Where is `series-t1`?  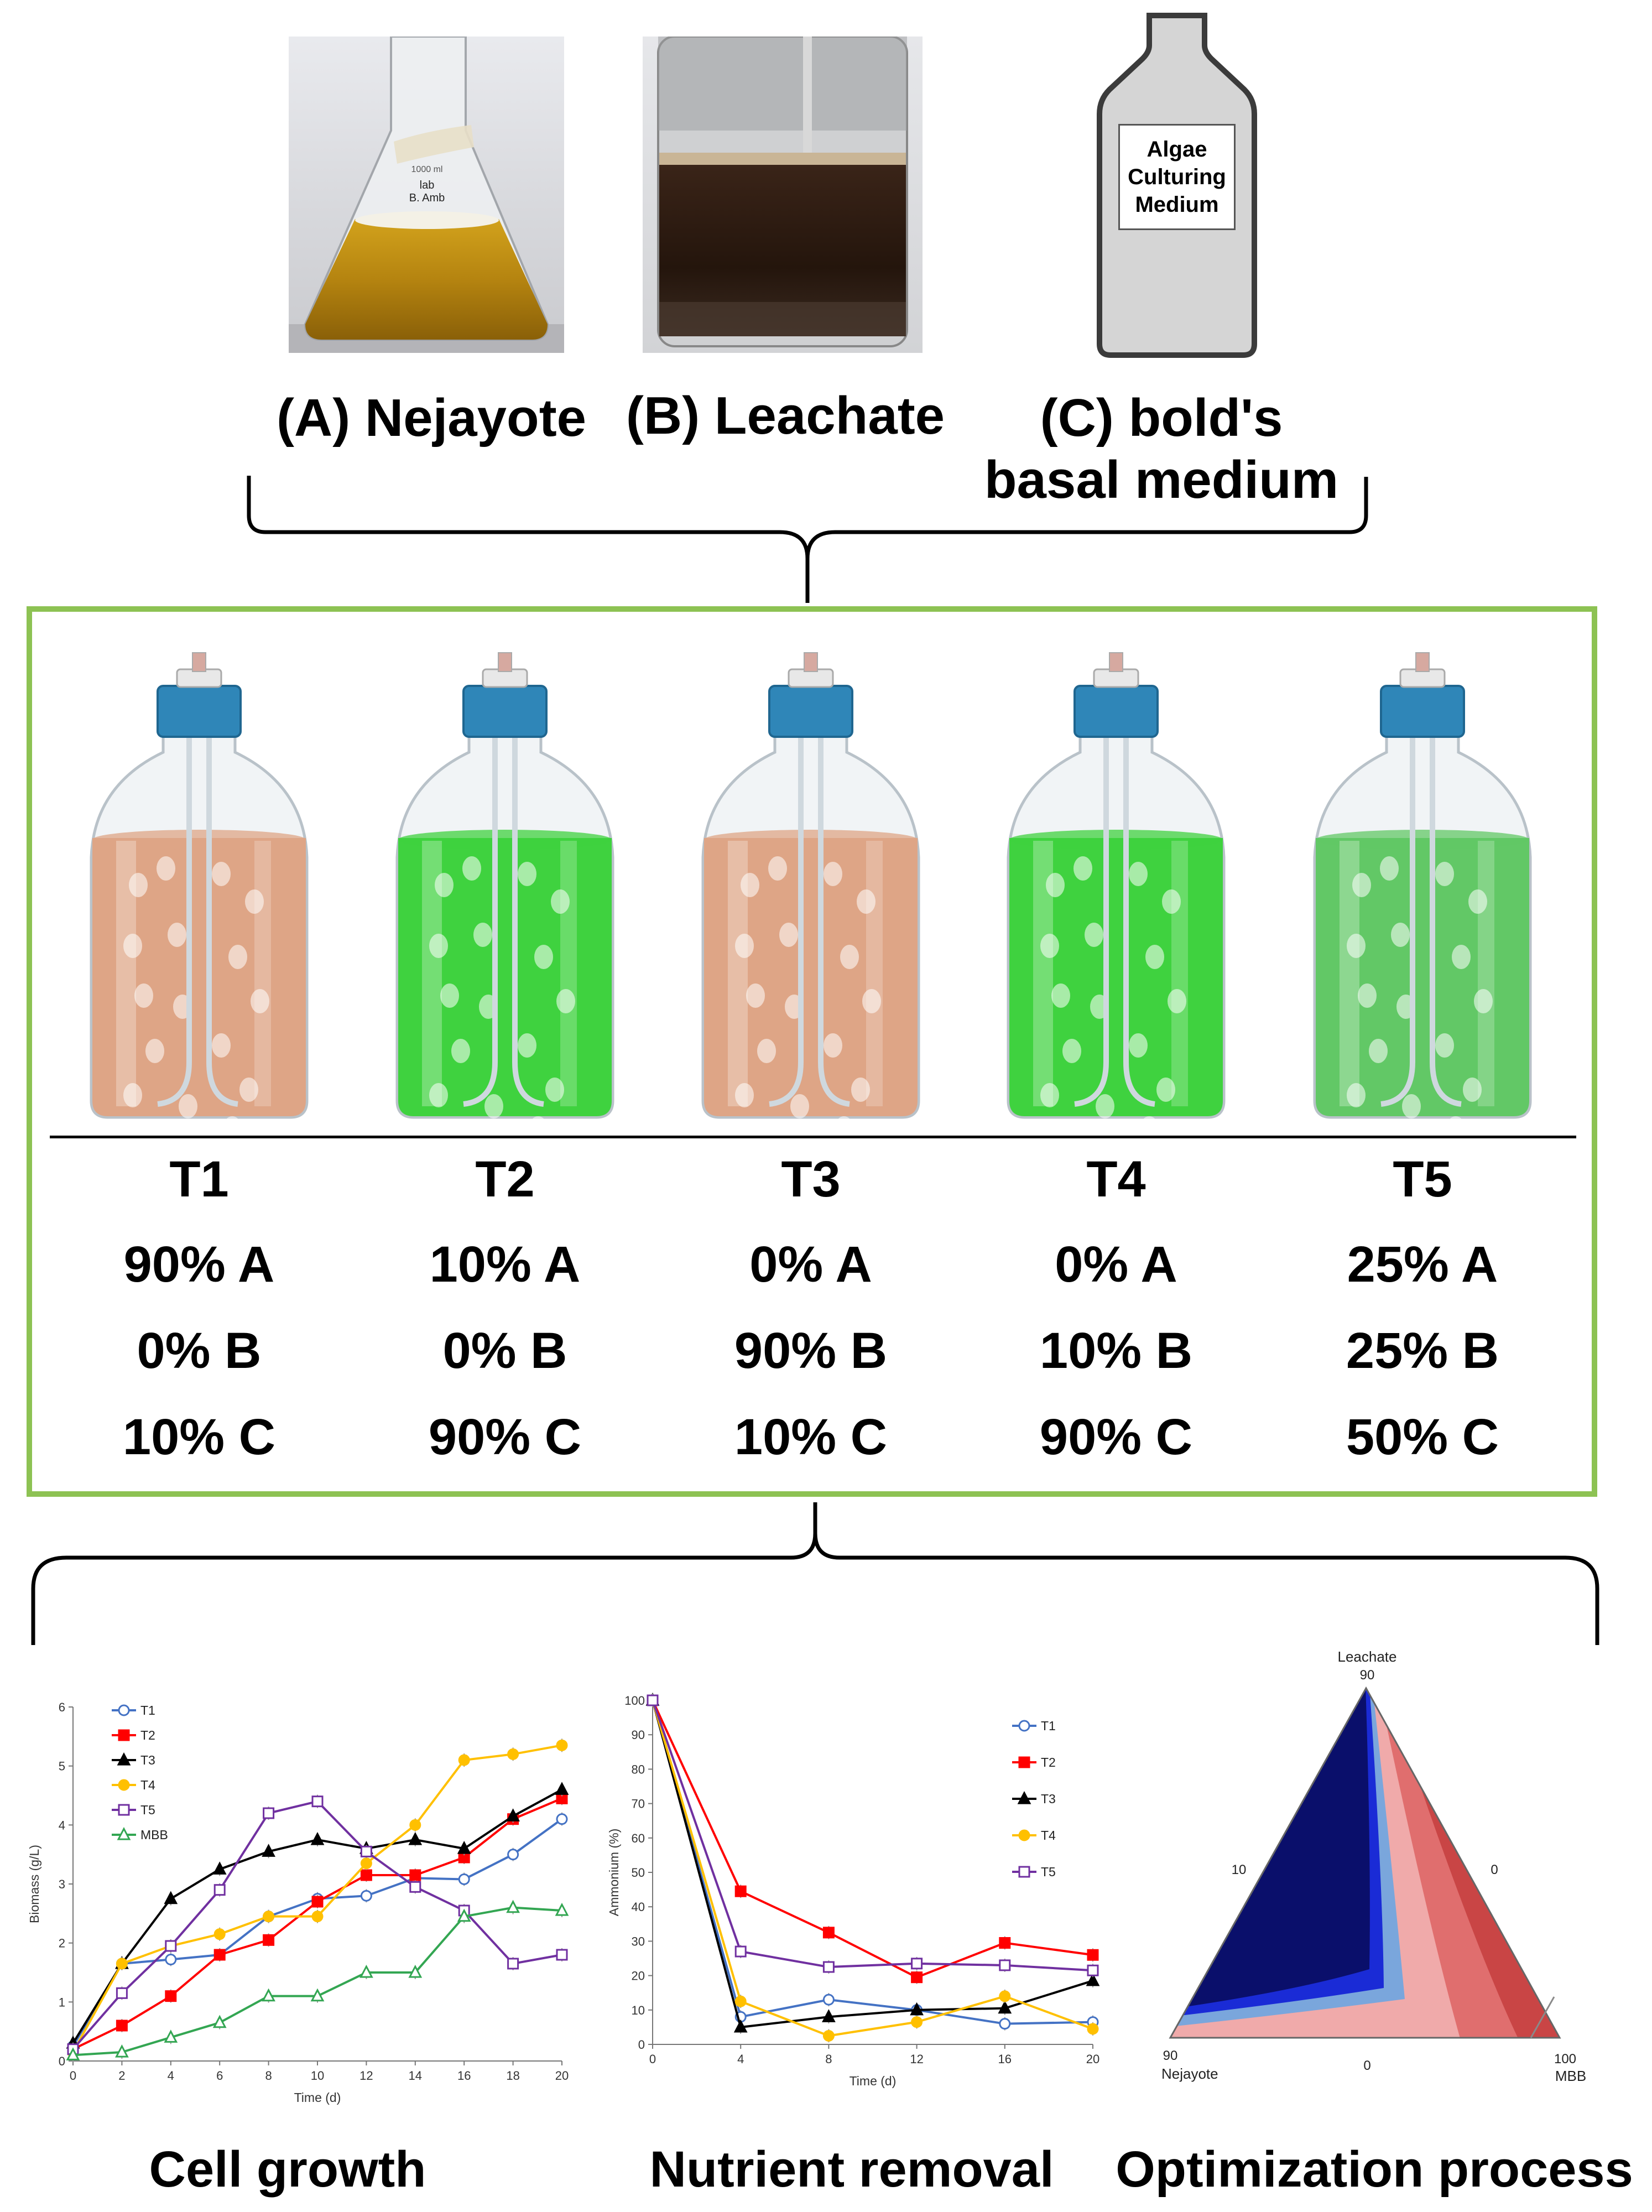
series-t1 is located at coordinates (317, 1932).